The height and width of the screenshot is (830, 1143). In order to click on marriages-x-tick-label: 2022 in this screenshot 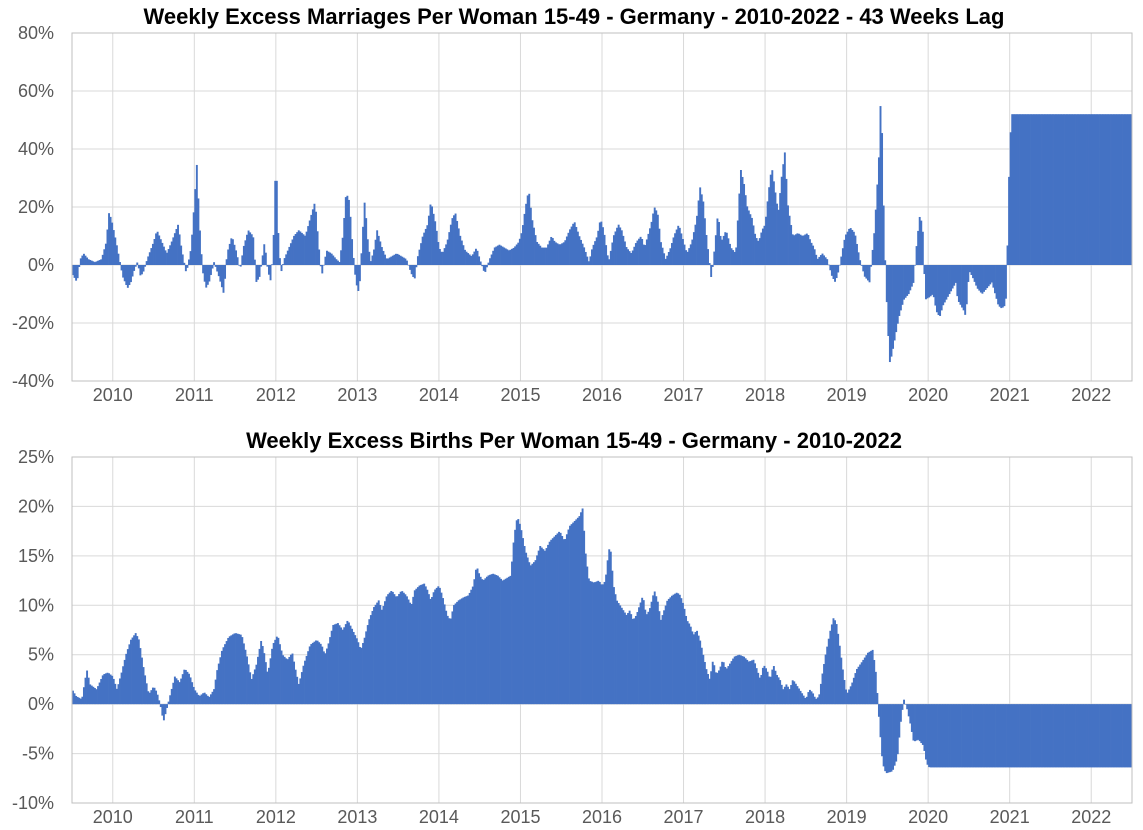, I will do `click(1091, 395)`.